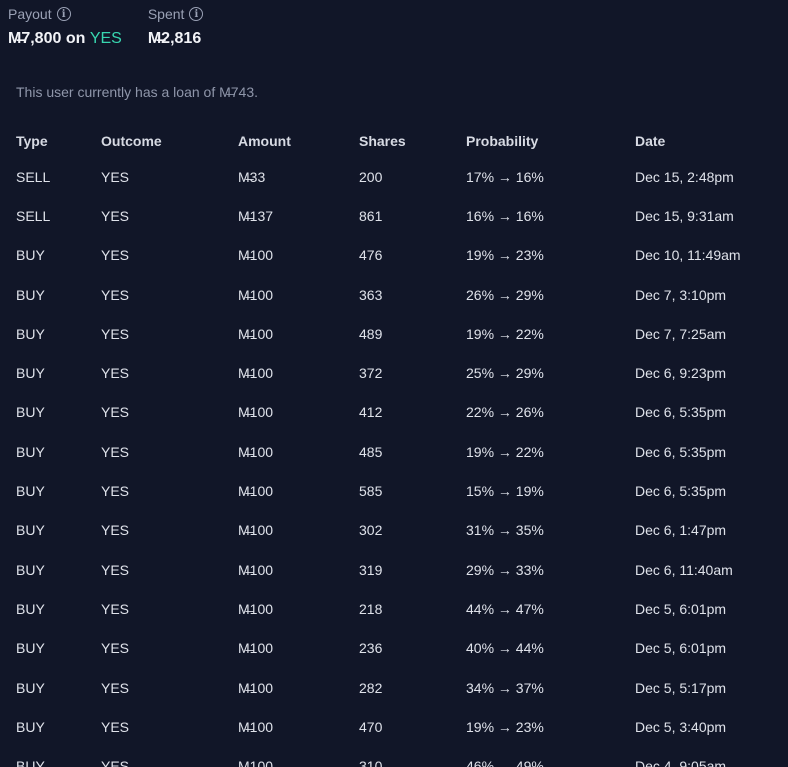  Describe the element at coordinates (382, 140) in the screenshot. I see `header-shares: Shares` at that location.